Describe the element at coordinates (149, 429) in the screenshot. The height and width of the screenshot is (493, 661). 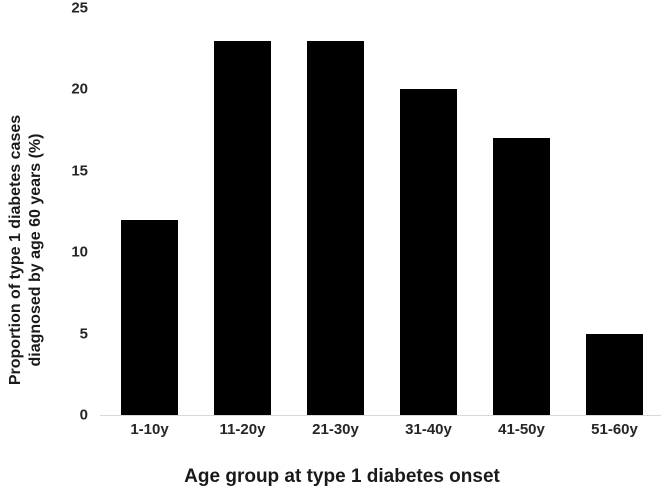
I see `x-tick-label: 1-10y` at that location.